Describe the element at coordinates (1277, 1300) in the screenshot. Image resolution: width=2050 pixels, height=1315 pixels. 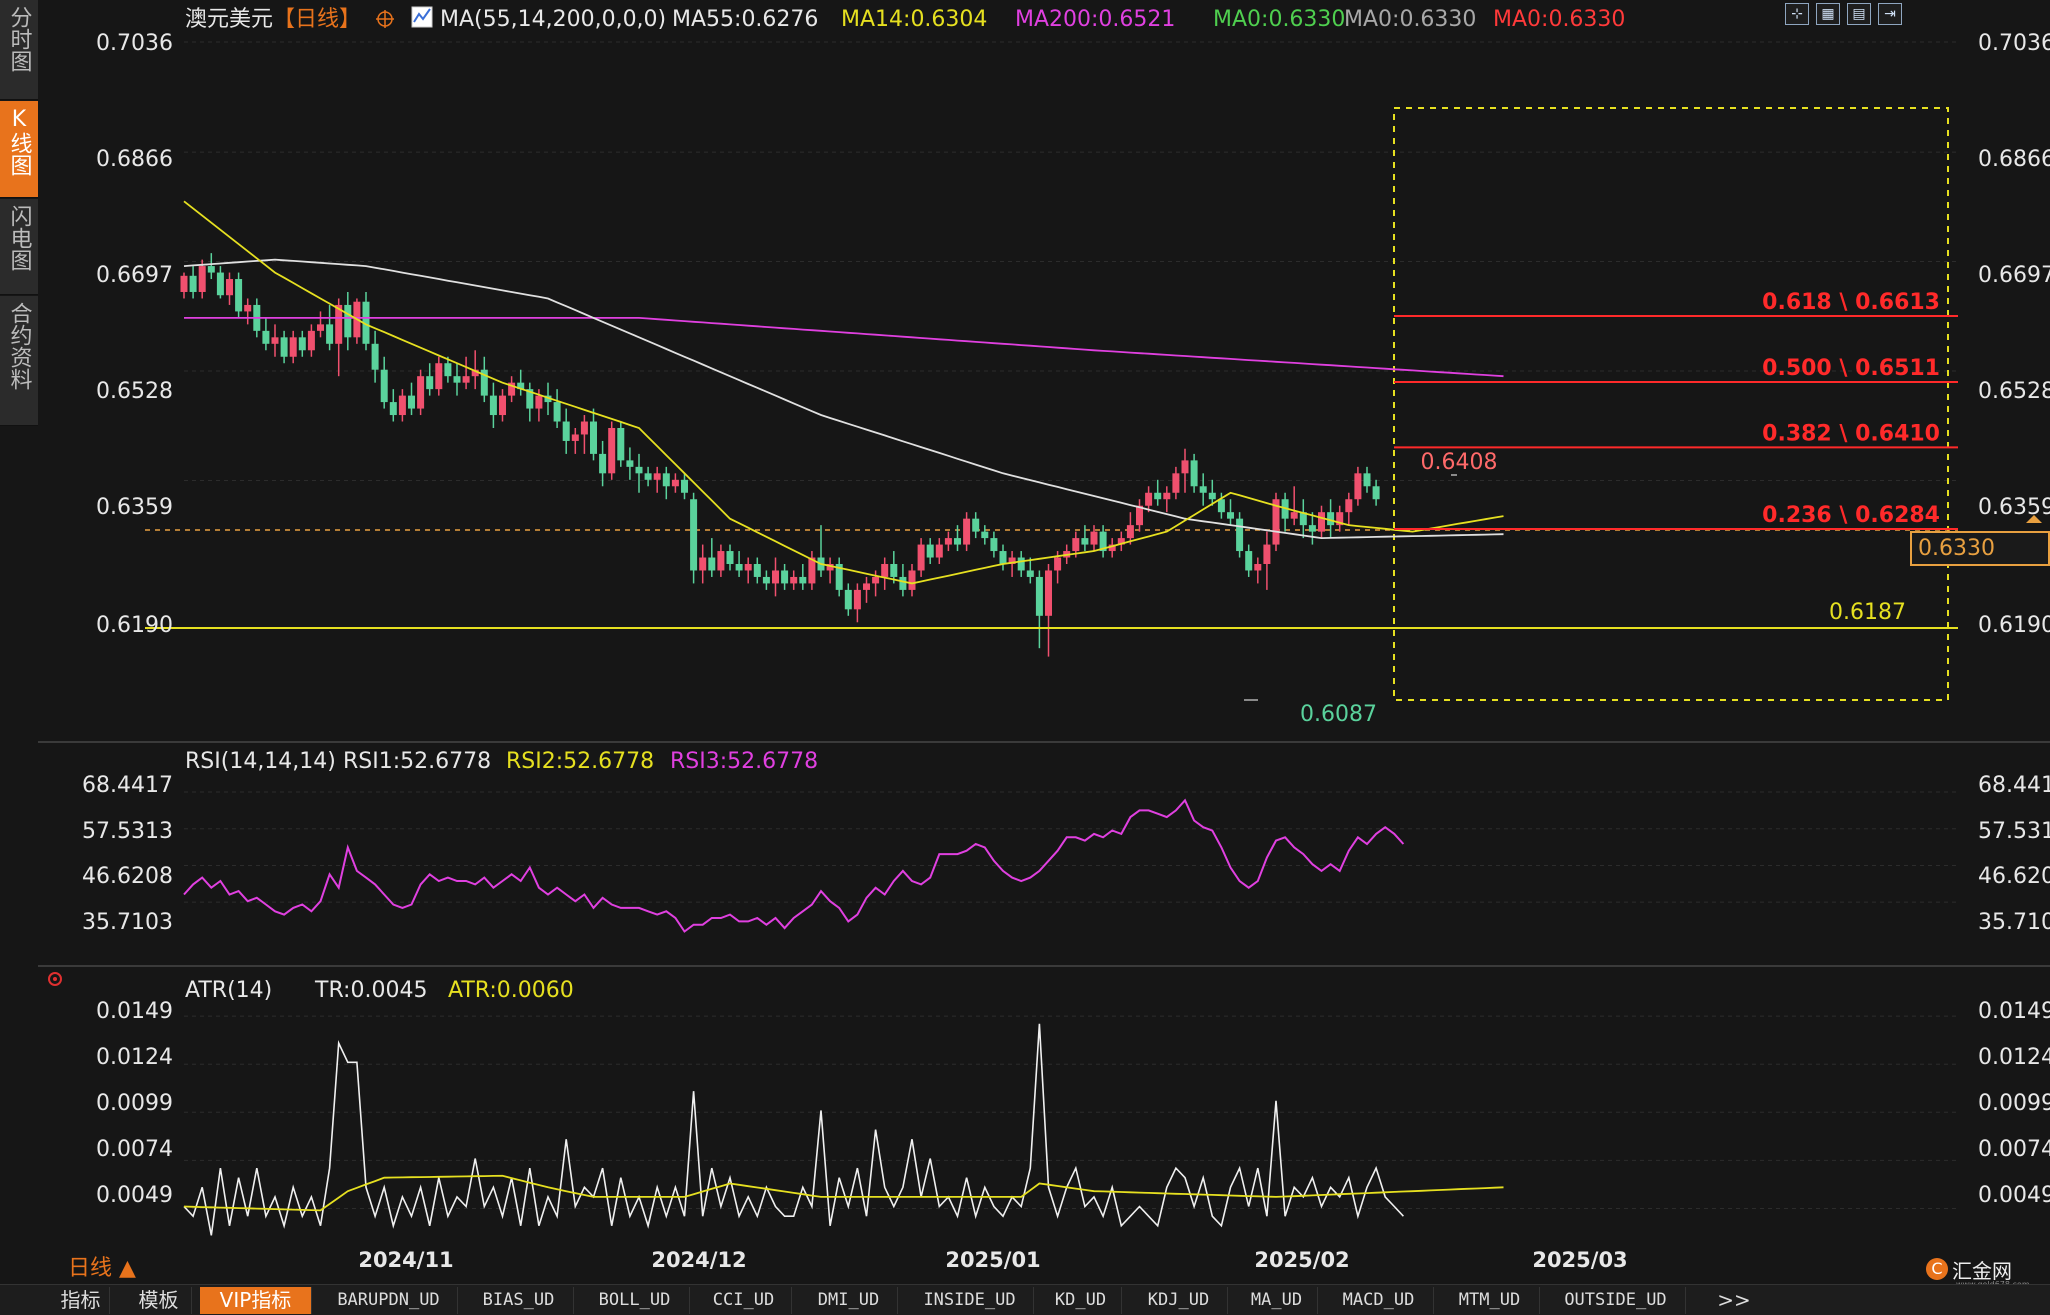
I see `tab-ma: MA_UD` at that location.